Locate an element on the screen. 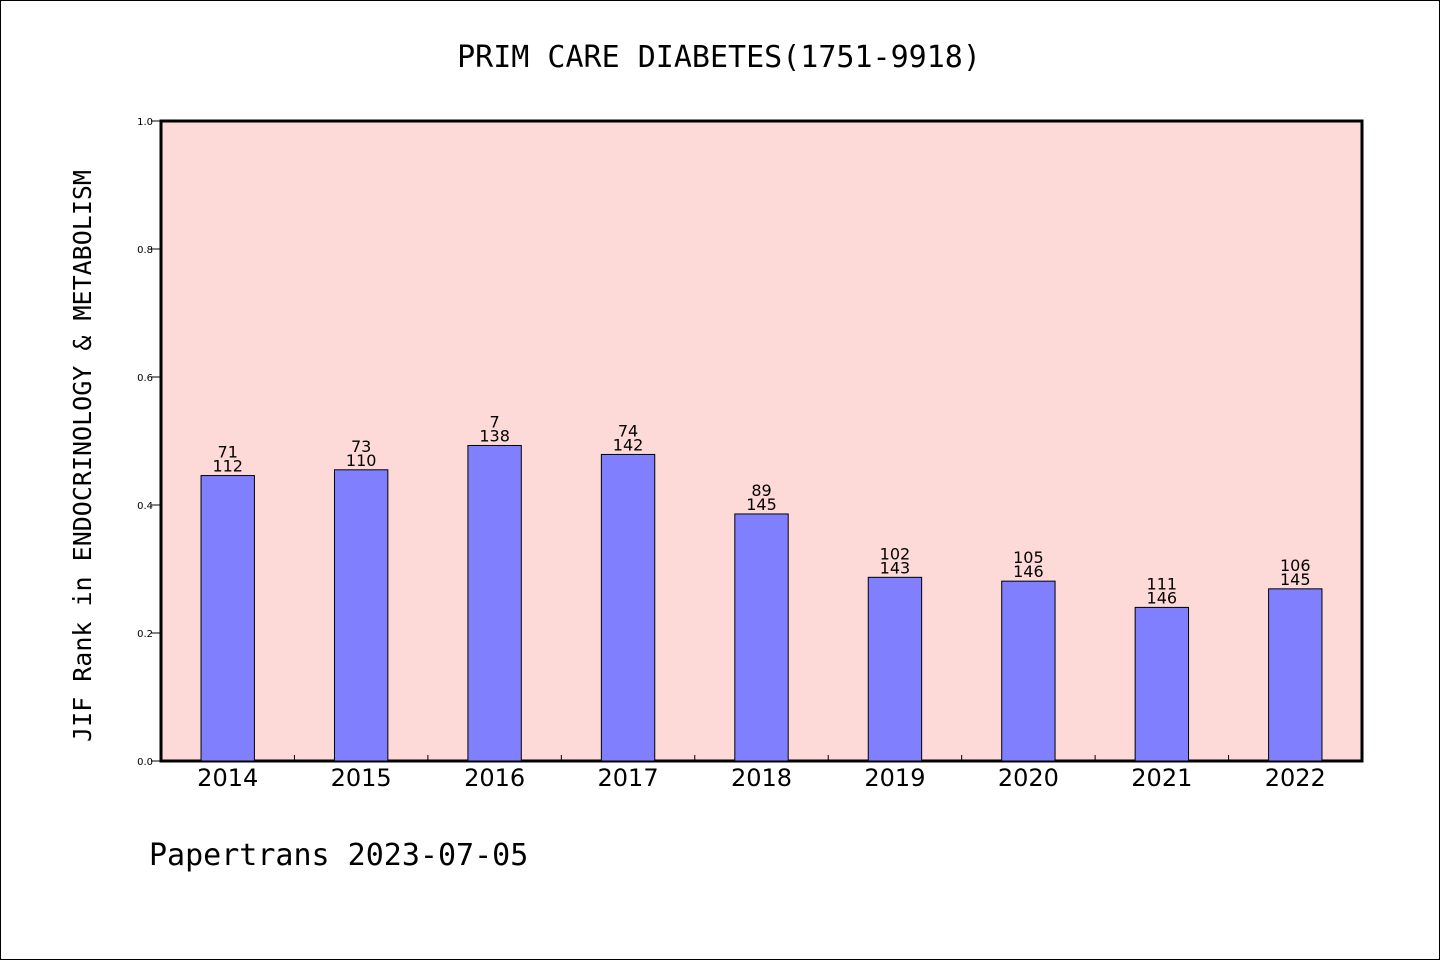 This screenshot has height=960, width=1440. bar-label-total-2018: 145 is located at coordinates (761, 504).